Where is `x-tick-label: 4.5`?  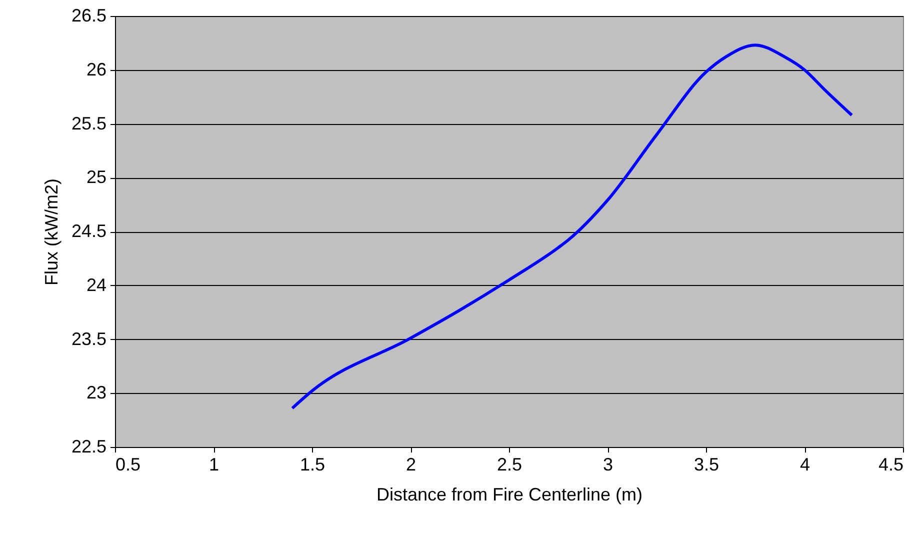 x-tick-label: 4.5 is located at coordinates (891, 464).